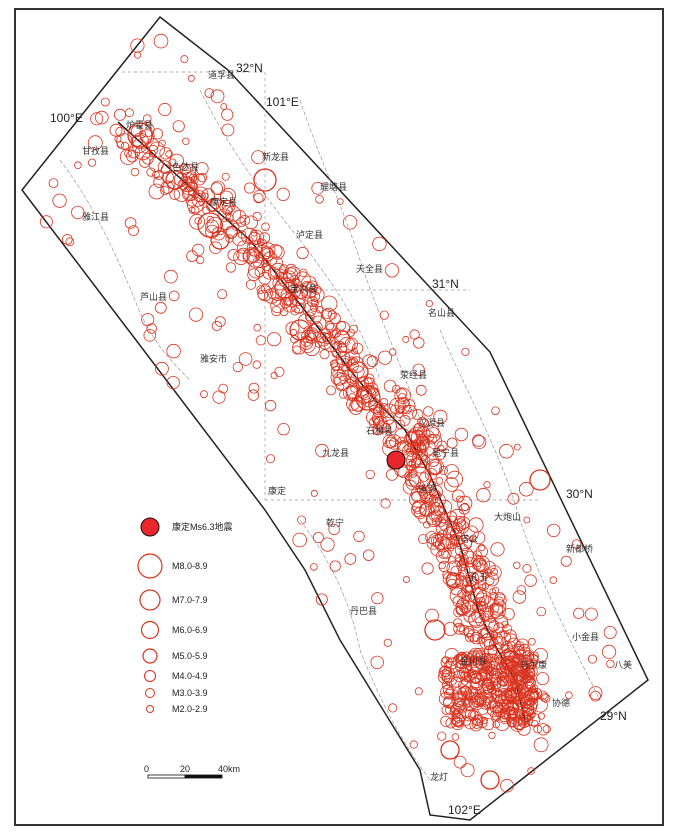 The height and width of the screenshot is (836, 680). I want to click on place-label: 新都桥, so click(579, 549).